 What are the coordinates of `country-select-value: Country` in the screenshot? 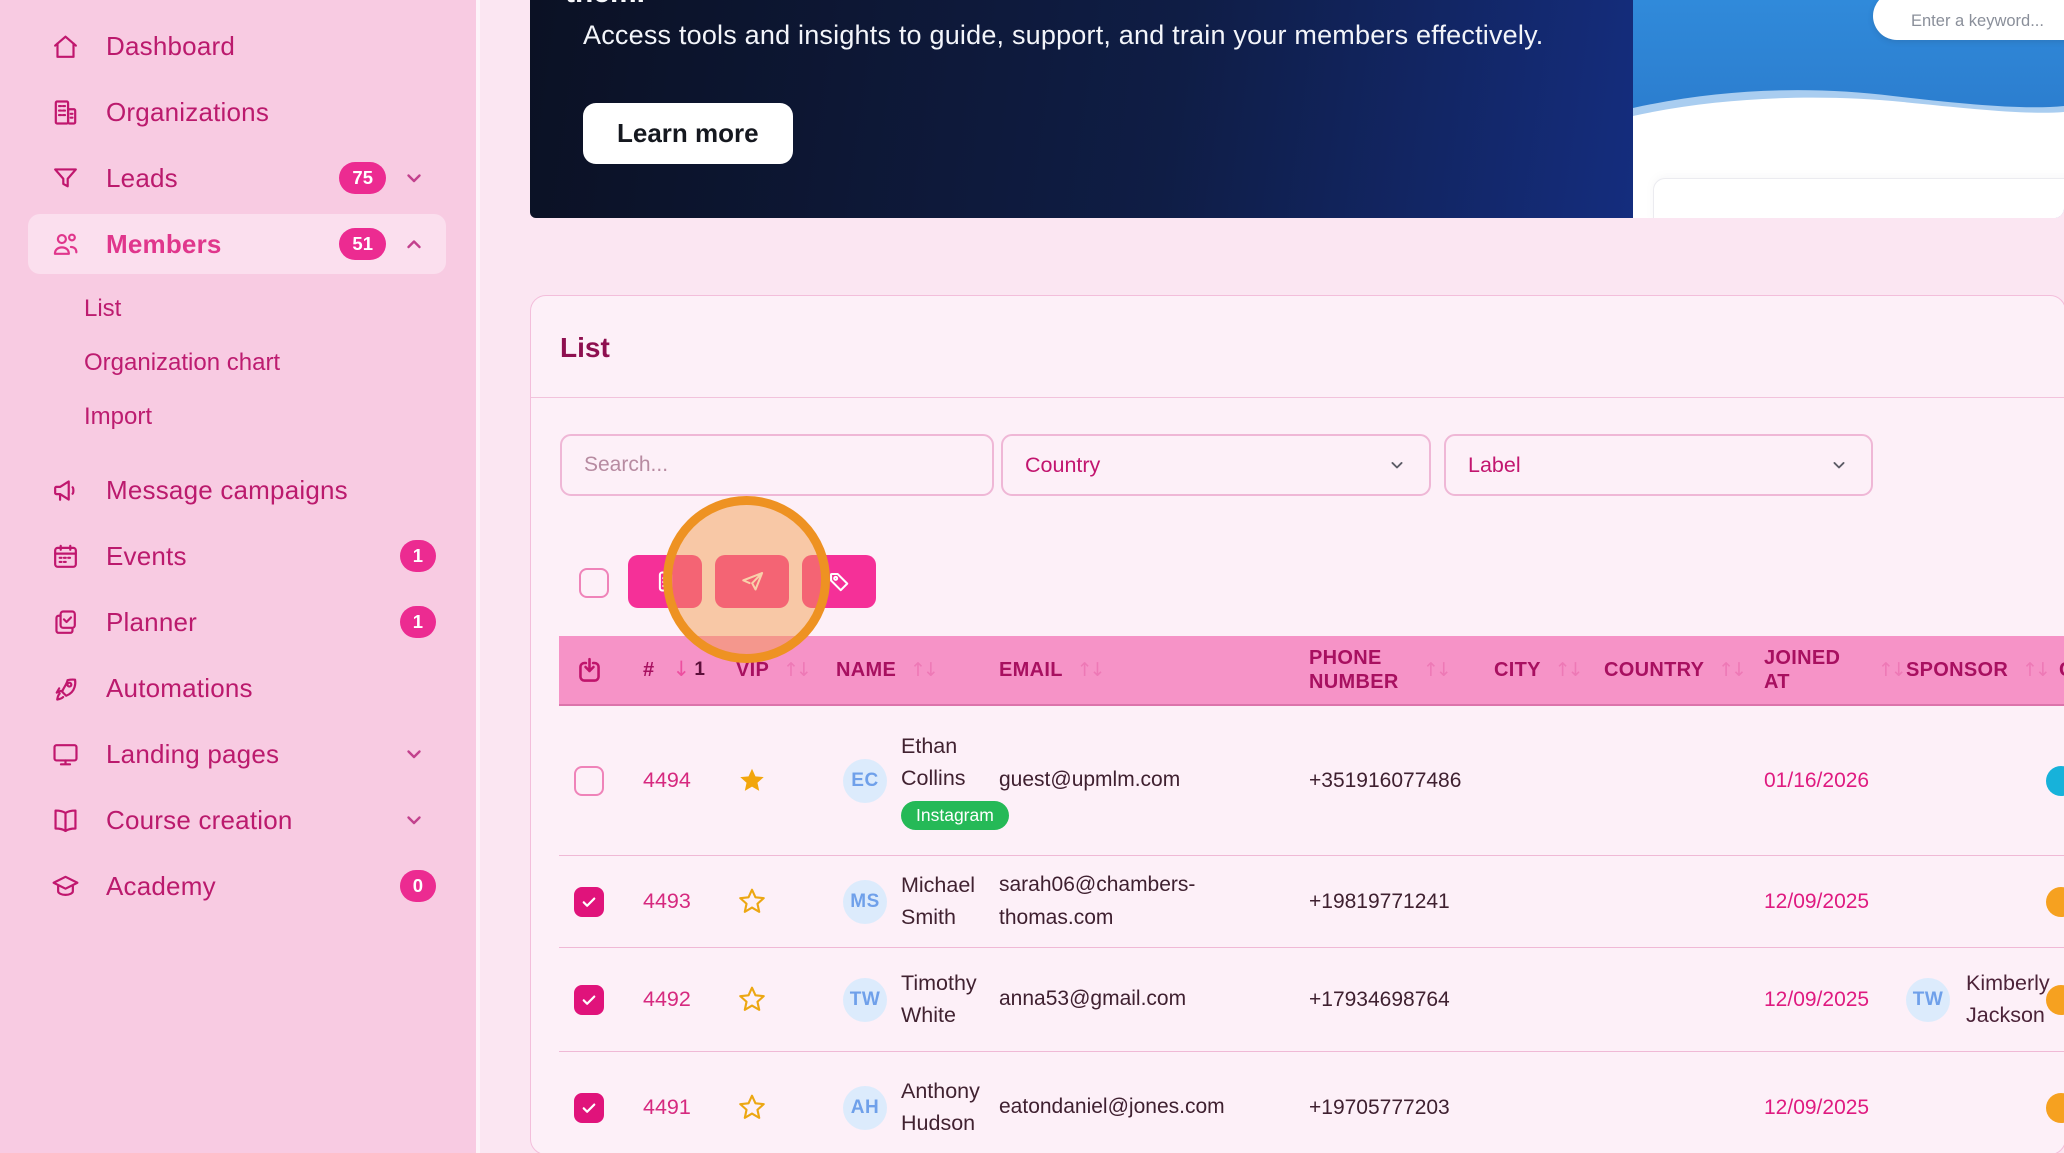 It's located at (1063, 464).